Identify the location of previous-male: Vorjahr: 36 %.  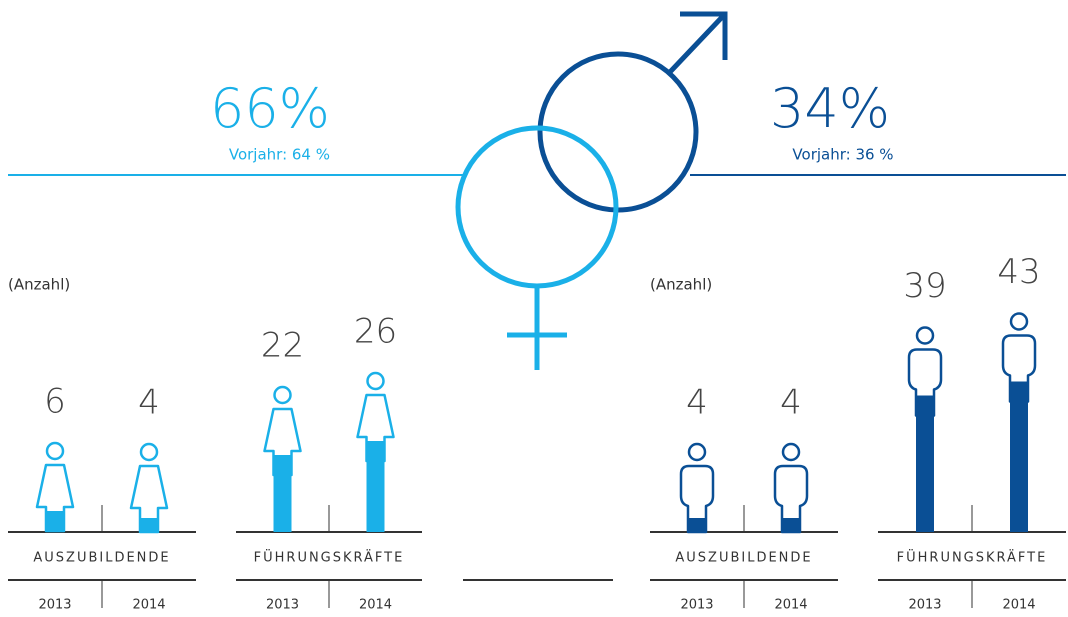
(842, 155).